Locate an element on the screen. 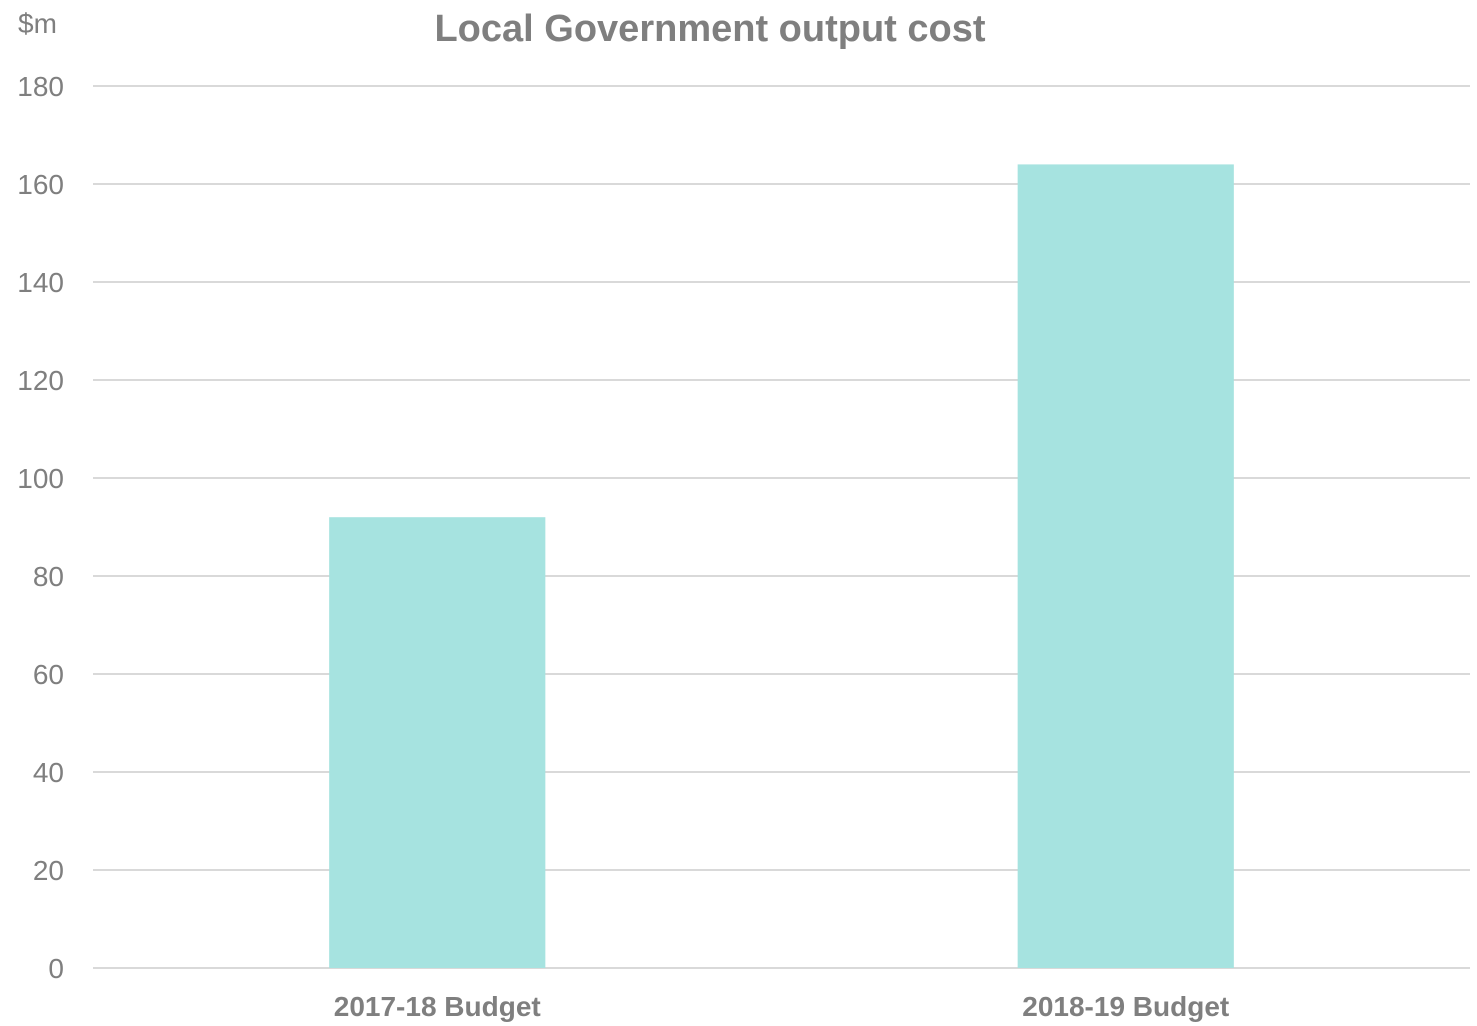  y-tick-label: 120 is located at coordinates (40, 380).